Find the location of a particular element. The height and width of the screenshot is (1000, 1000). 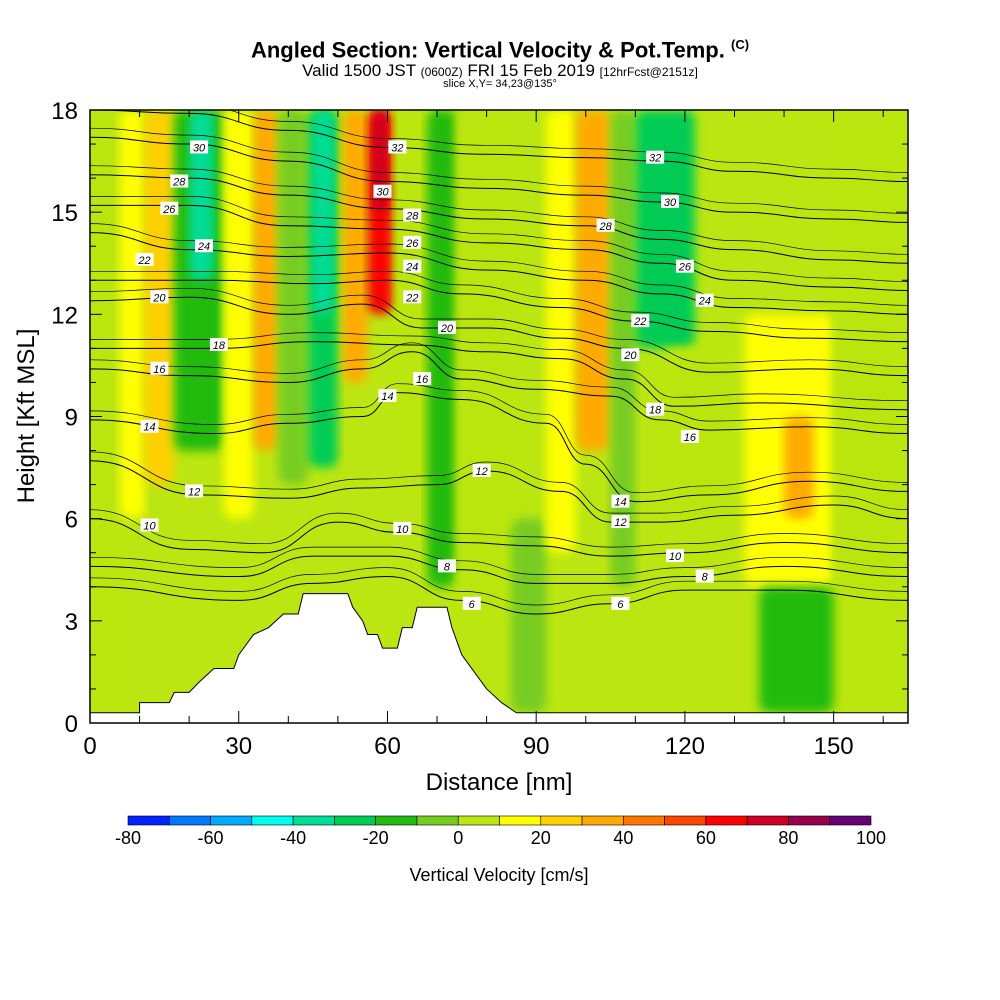

isentrope-label-18-1: 18 is located at coordinates (655, 409).